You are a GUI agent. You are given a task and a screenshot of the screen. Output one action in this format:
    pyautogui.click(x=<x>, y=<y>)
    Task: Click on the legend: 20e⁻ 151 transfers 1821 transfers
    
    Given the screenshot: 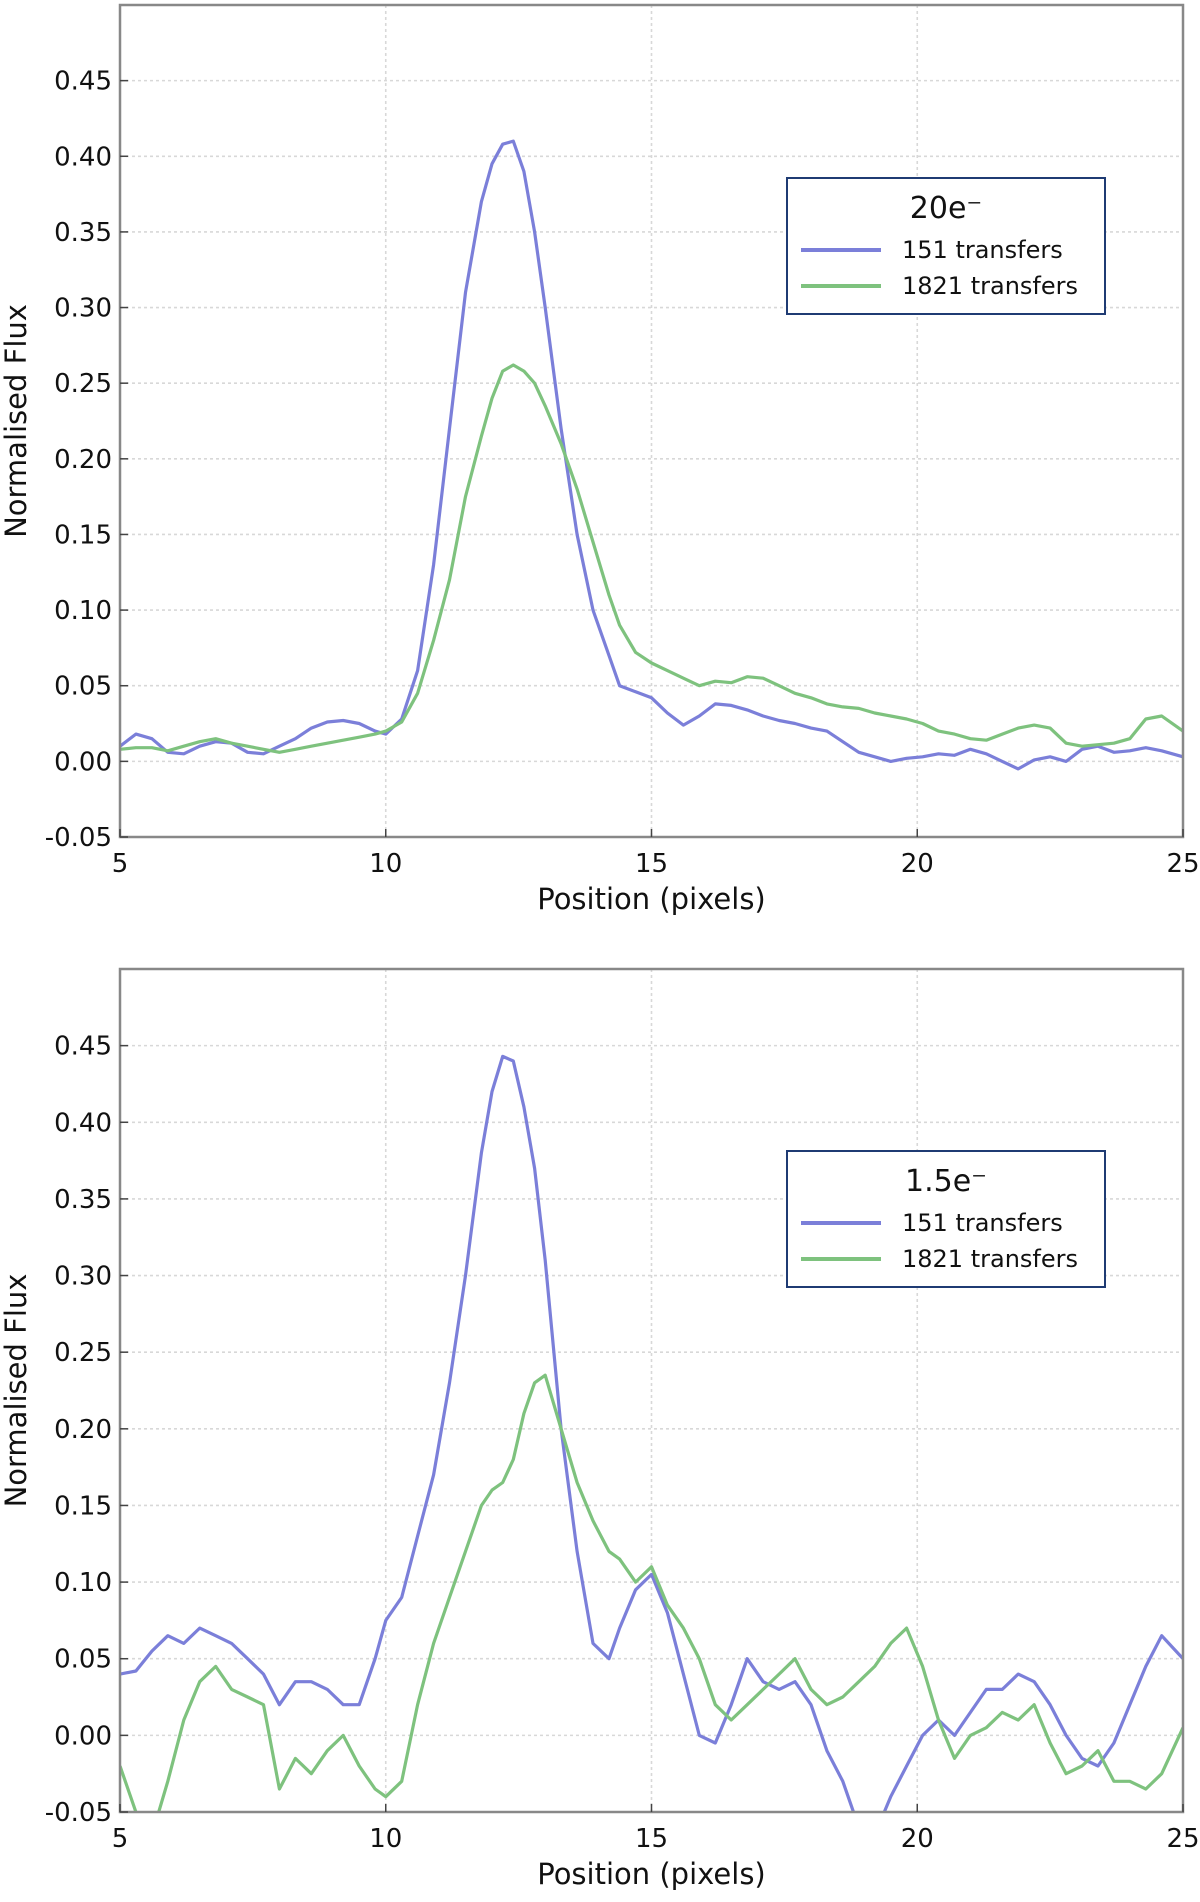 What is the action you would take?
    pyautogui.click(x=946, y=246)
    